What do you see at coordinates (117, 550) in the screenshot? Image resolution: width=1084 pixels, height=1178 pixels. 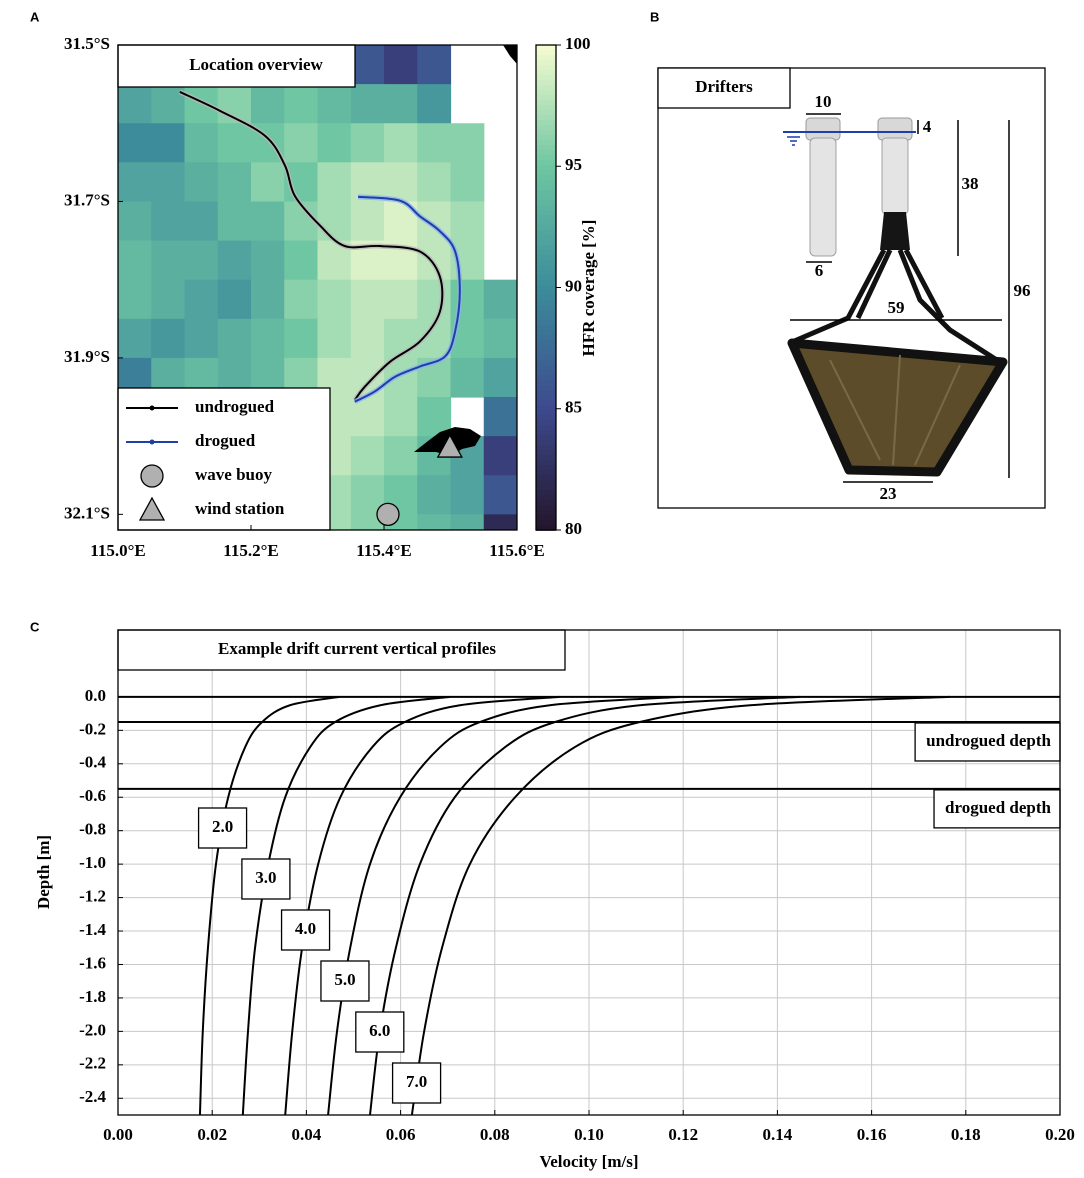 I see `x-tick-label: 115.0°E` at bounding box center [117, 550].